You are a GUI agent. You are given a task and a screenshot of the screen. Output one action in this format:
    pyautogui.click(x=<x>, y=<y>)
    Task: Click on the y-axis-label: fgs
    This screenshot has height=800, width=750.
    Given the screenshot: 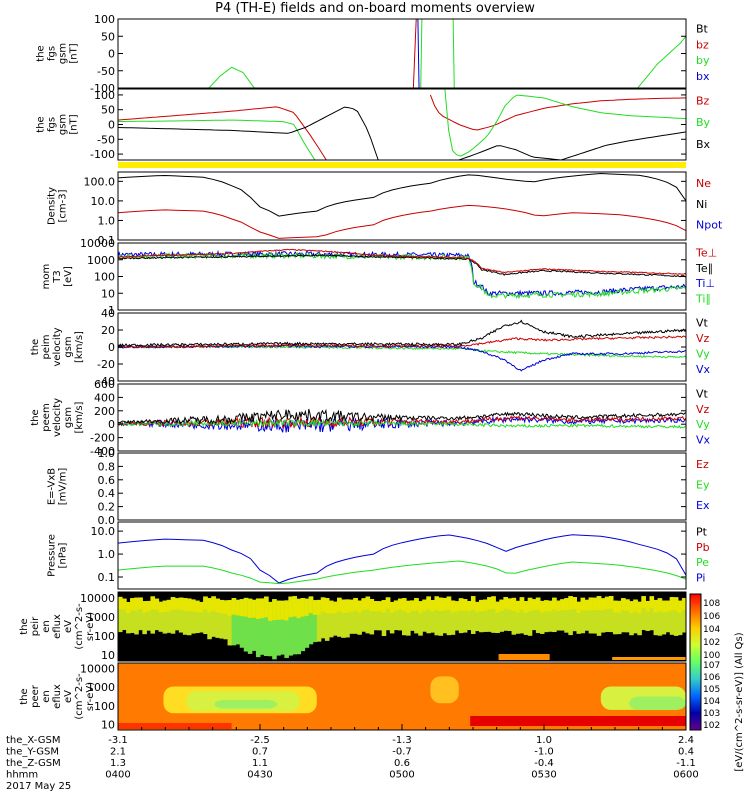 What is the action you would take?
    pyautogui.click(x=52, y=53)
    